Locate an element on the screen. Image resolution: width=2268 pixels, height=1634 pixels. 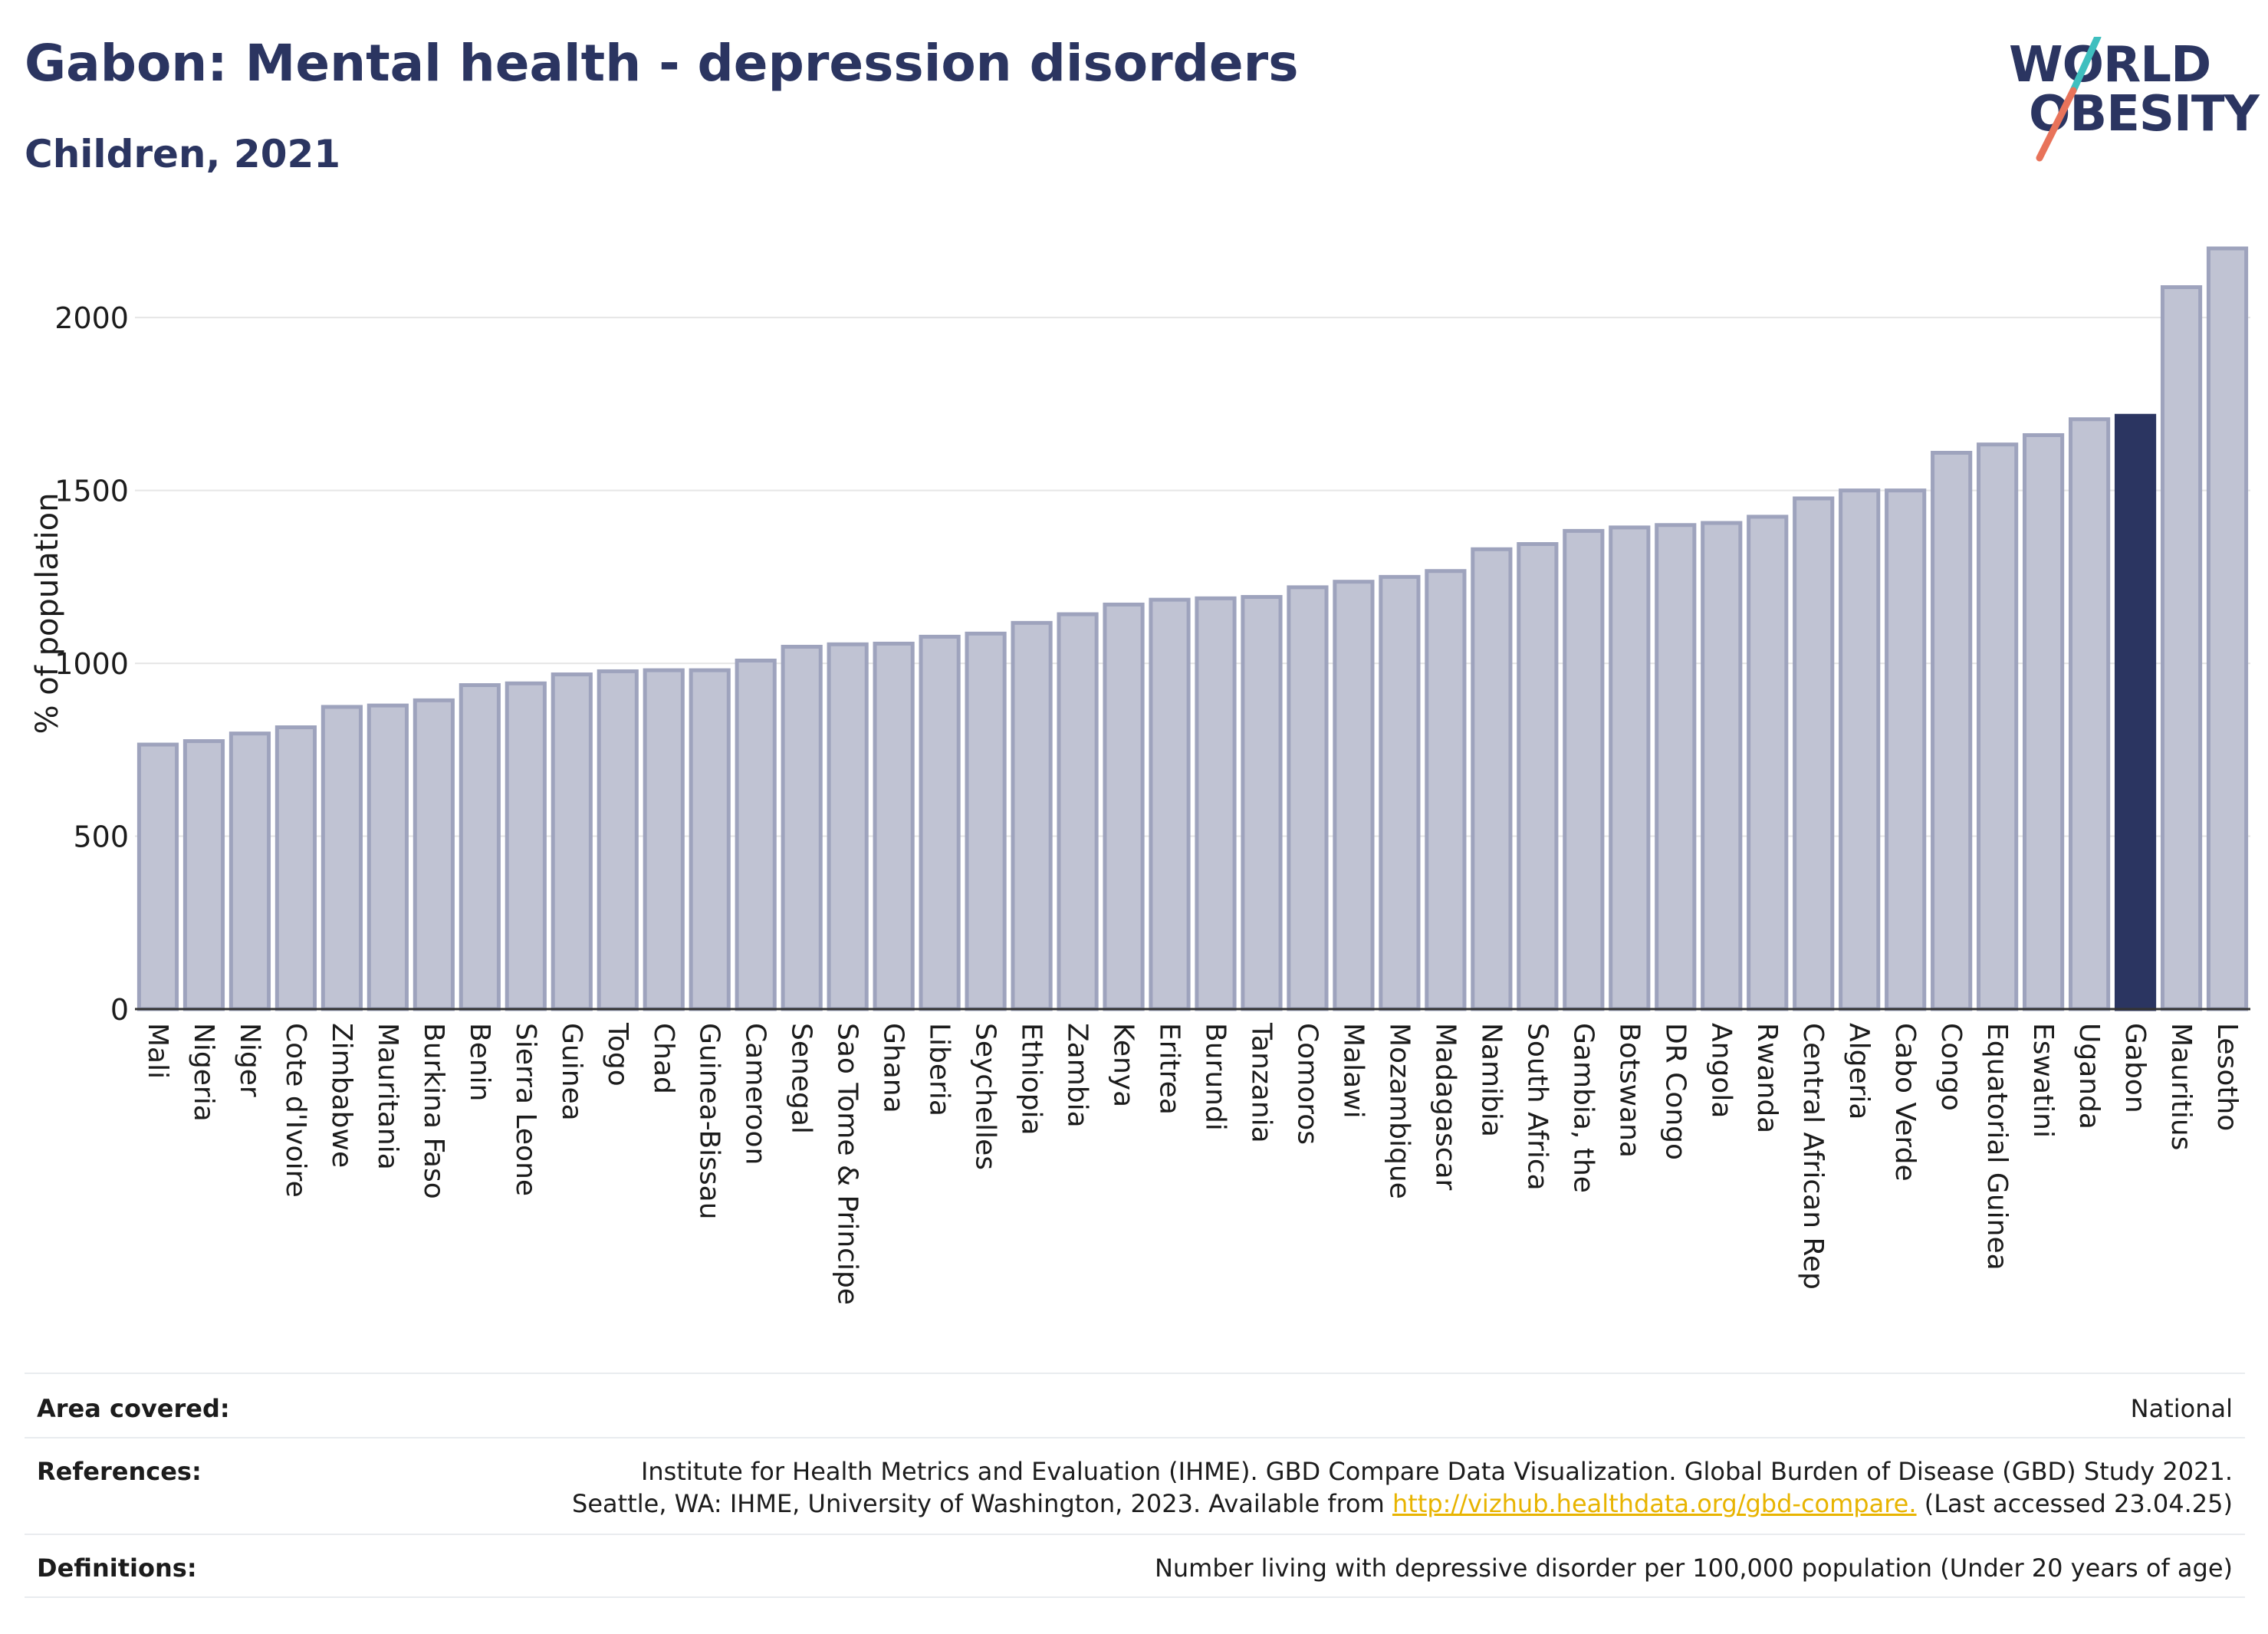
x-tick-label: Cameroon is located at coordinates (755, 1094).